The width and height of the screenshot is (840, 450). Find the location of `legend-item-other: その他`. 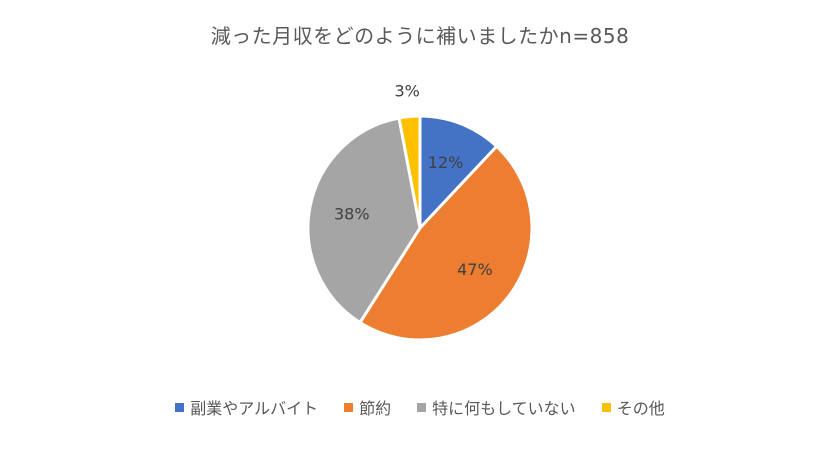

legend-item-other: その他 is located at coordinates (633, 407).